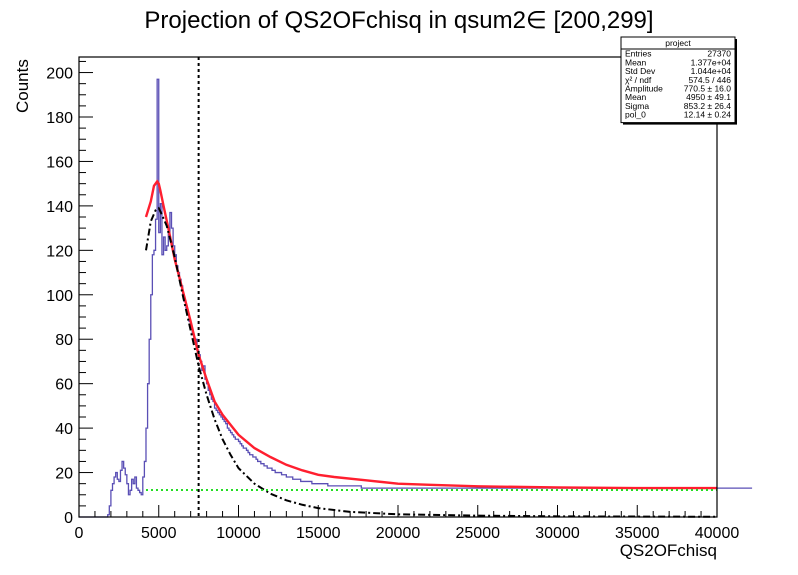 Image resolution: width=798 pixels, height=575 pixels. What do you see at coordinates (64, 385) in the screenshot?
I see `y-tick-label: 60` at bounding box center [64, 385].